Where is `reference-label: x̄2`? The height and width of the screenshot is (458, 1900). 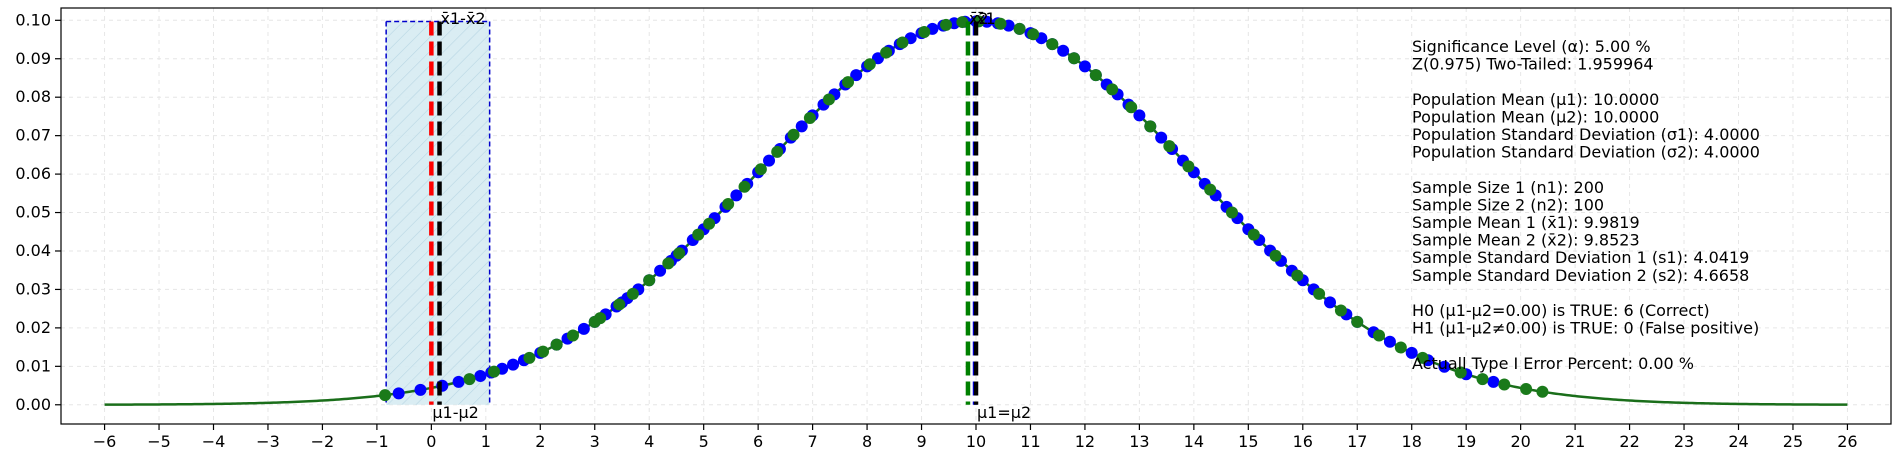 reference-label: x̄2 is located at coordinates (979, 18).